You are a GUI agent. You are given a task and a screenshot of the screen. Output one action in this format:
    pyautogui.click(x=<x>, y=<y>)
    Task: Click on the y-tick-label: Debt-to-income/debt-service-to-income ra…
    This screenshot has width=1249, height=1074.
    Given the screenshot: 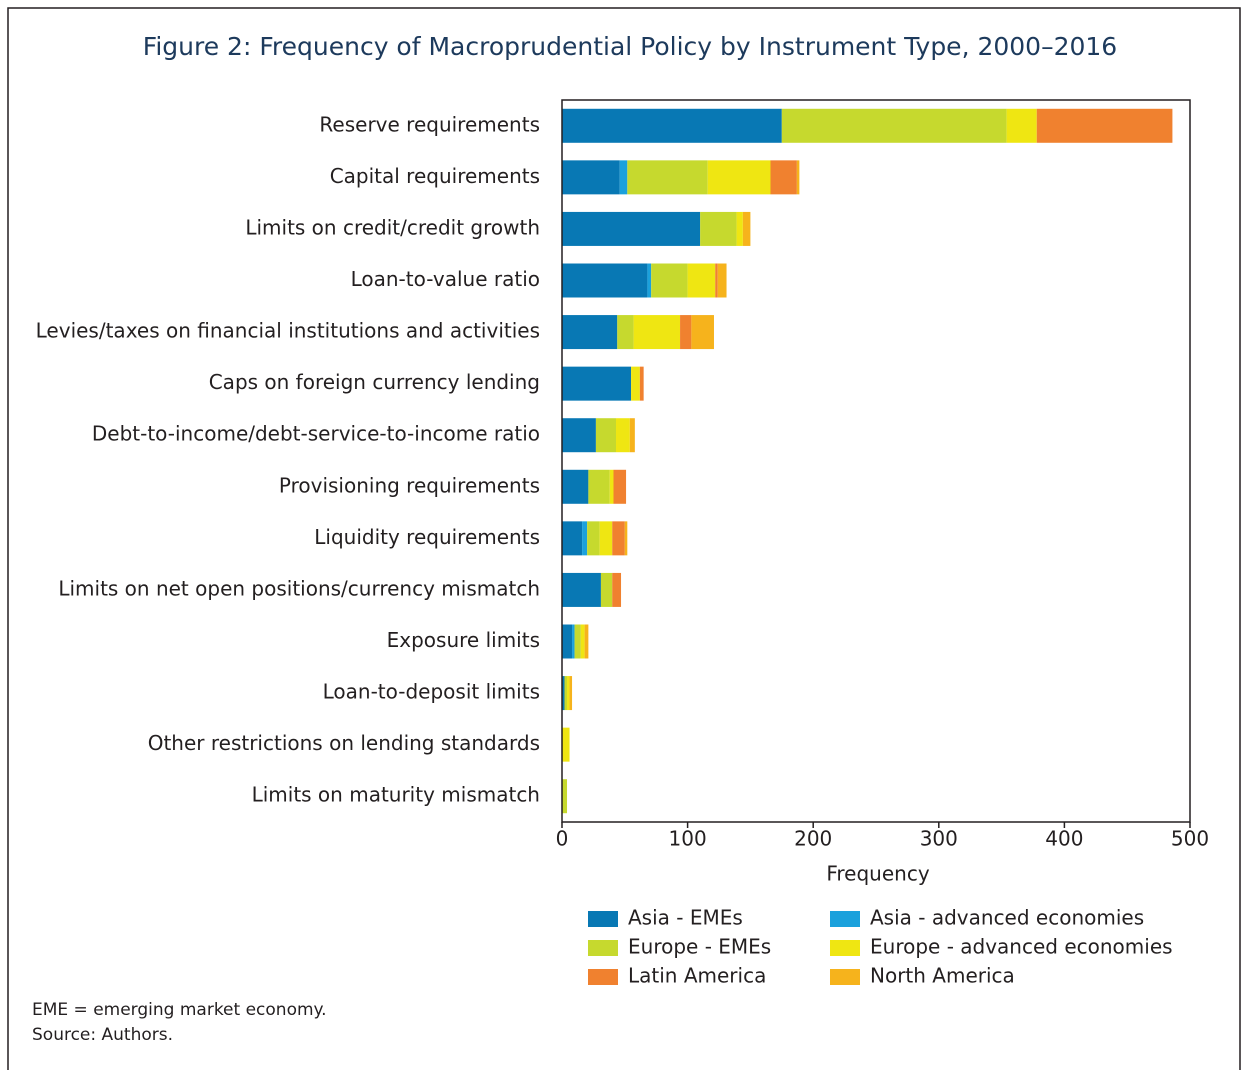 What is the action you would take?
    pyautogui.click(x=316, y=434)
    